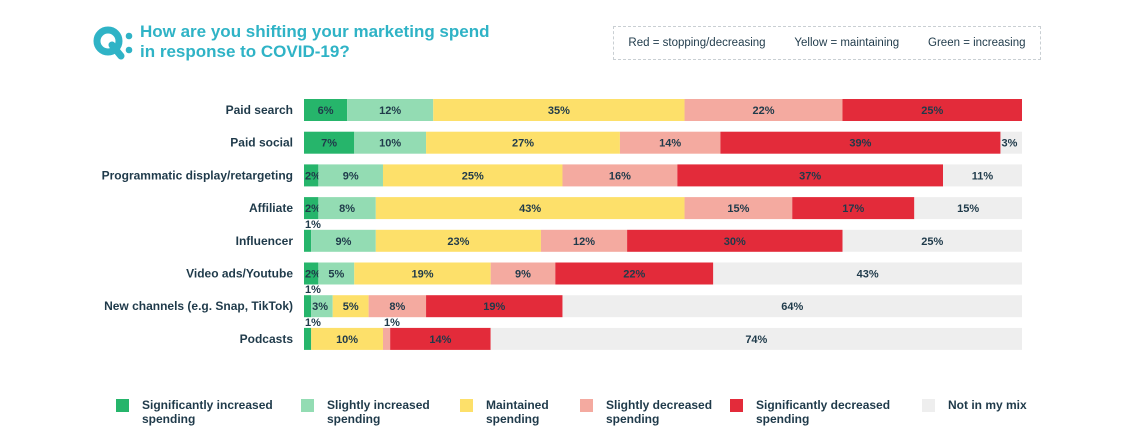 Image resolution: width=1134 pixels, height=445 pixels. What do you see at coordinates (198, 306) in the screenshot?
I see `category-label: New channels (e.g. Snap, TikTok)` at bounding box center [198, 306].